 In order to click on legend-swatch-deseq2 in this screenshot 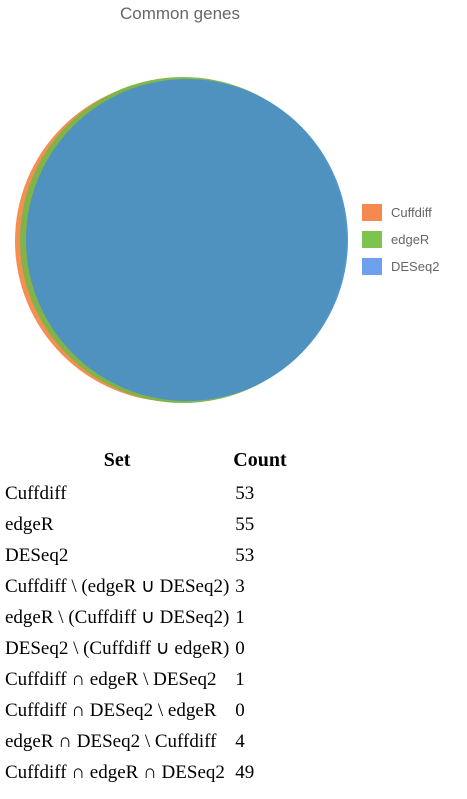, I will do `click(372, 266)`.